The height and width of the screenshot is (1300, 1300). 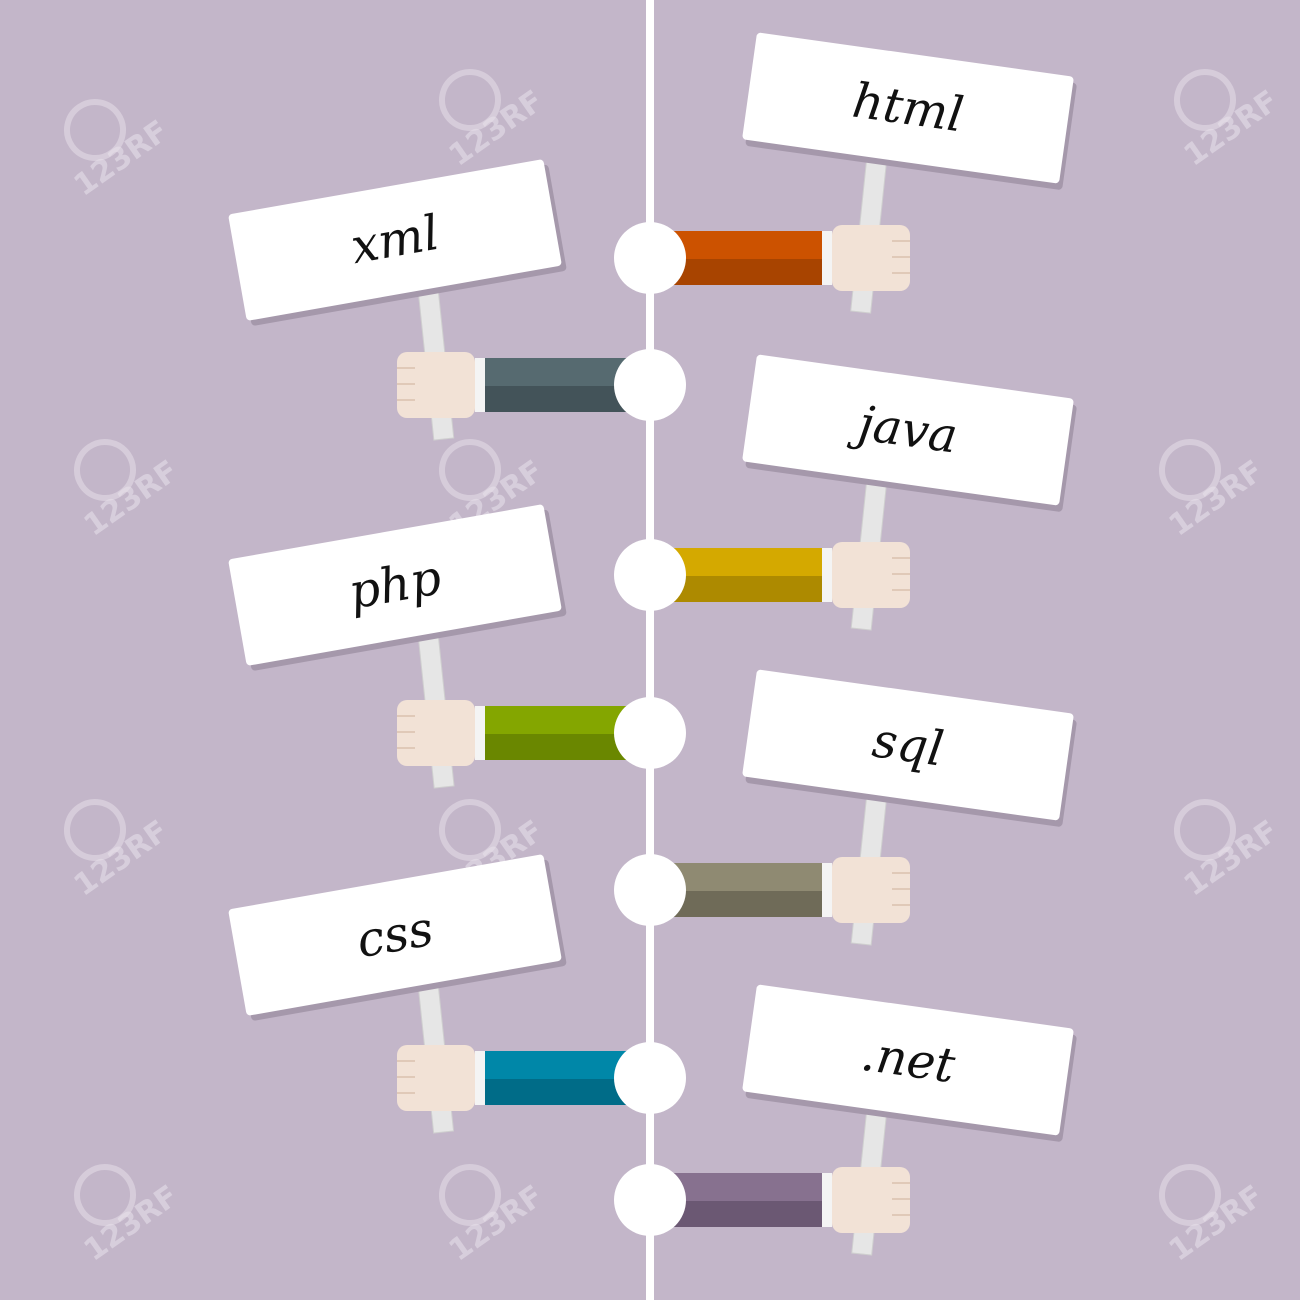 I want to click on sign-board: xml, so click(x=397, y=242).